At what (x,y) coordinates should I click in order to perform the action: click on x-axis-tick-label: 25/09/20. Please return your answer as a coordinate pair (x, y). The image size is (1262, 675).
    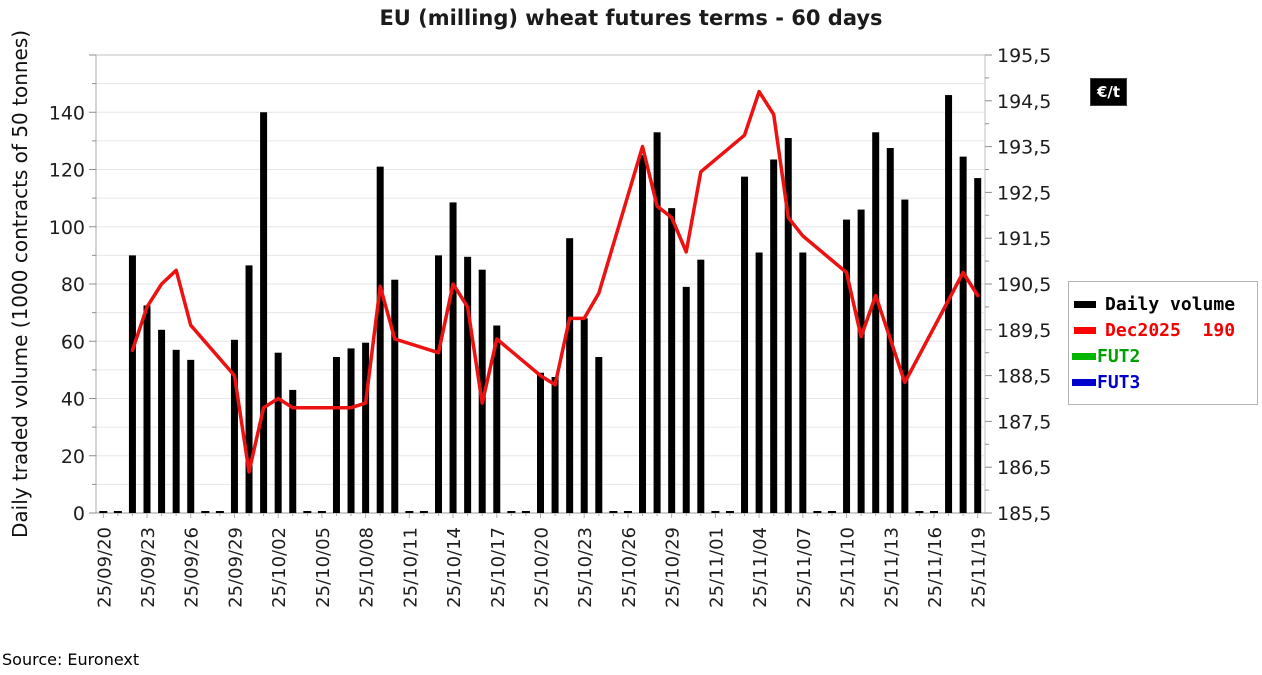
    Looking at the image, I should click on (104, 567).